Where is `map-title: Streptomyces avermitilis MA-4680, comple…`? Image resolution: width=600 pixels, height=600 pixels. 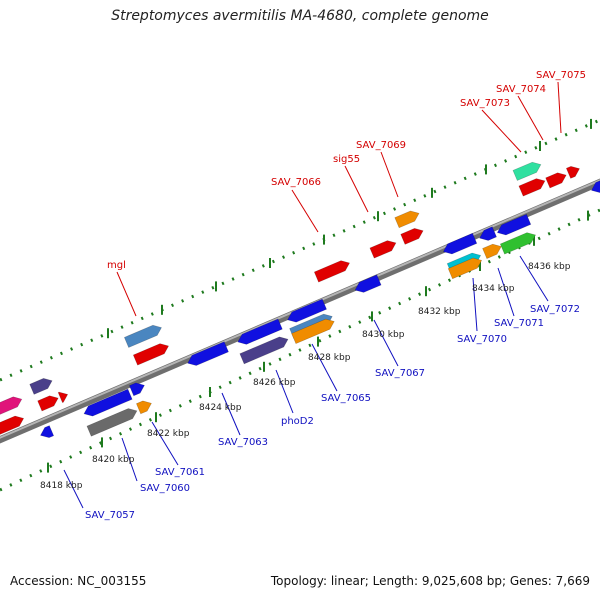
map-title: Streptomyces avermitilis MA-4680, comple… is located at coordinates (300, 16).